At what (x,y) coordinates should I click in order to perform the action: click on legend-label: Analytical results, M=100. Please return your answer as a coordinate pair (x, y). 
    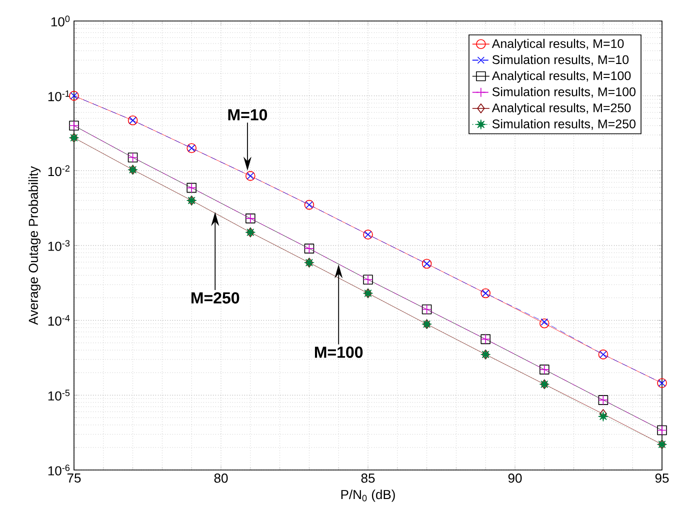
    Looking at the image, I should click on (561, 76).